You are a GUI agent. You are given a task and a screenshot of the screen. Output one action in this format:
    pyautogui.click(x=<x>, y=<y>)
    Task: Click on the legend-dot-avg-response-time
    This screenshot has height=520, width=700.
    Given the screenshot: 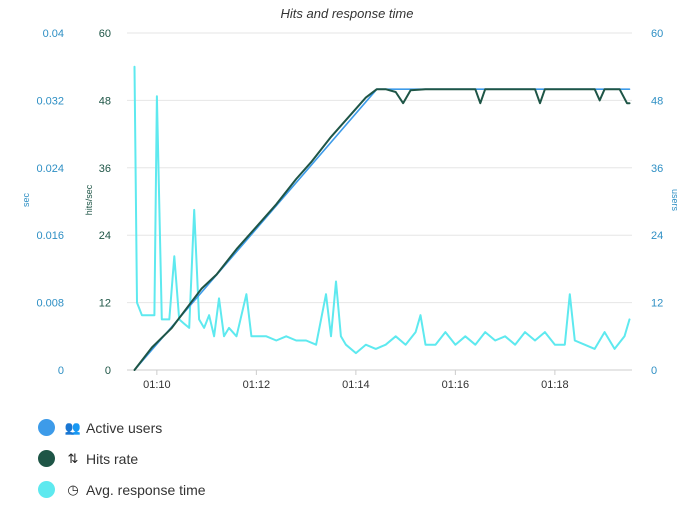 What is the action you would take?
    pyautogui.click(x=46, y=489)
    